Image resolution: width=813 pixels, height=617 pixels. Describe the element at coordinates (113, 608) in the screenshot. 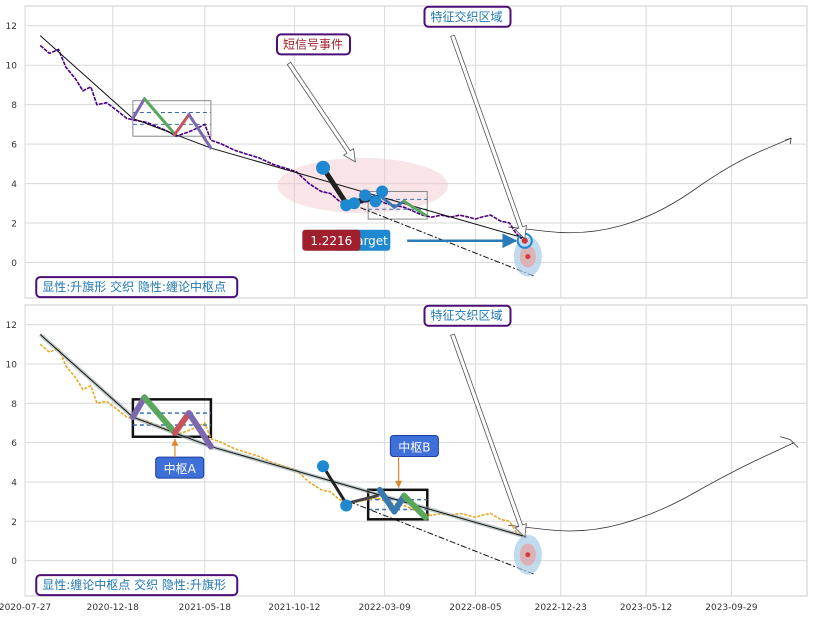

I see `x-tick-label: 2020-12-18` at that location.